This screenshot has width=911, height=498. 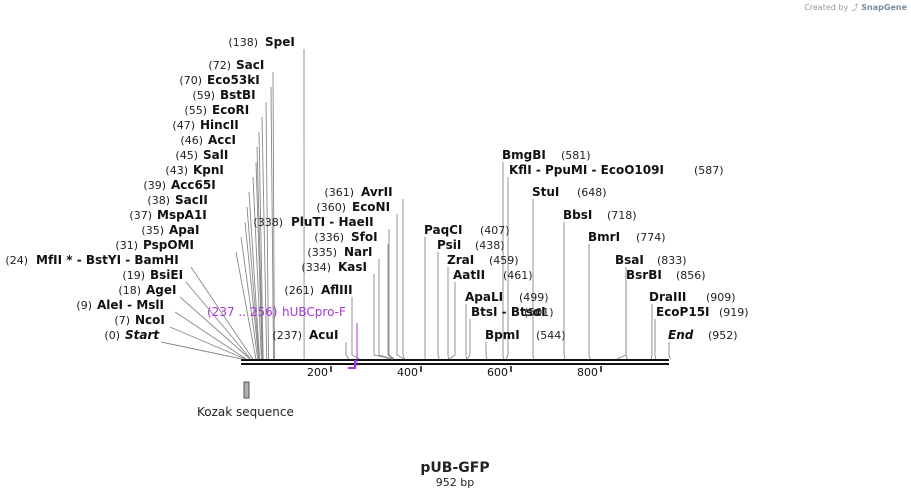 What do you see at coordinates (140, 215) in the screenshot?
I see `site-pos-11: (37)` at bounding box center [140, 215].